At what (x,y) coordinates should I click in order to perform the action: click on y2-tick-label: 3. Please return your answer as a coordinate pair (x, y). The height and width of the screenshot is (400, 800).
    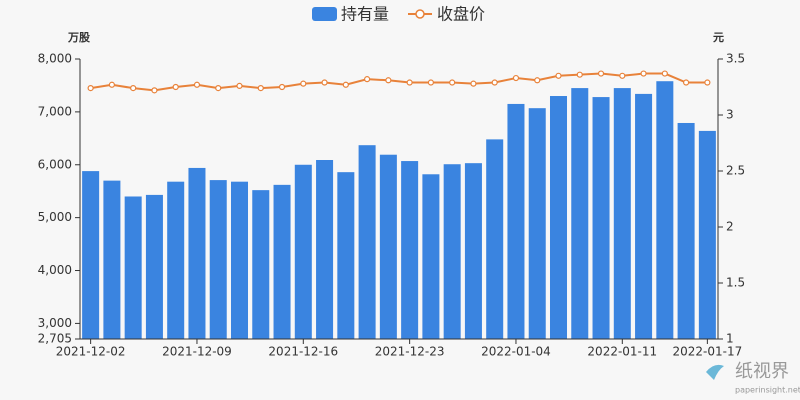
    Looking at the image, I should click on (730, 115).